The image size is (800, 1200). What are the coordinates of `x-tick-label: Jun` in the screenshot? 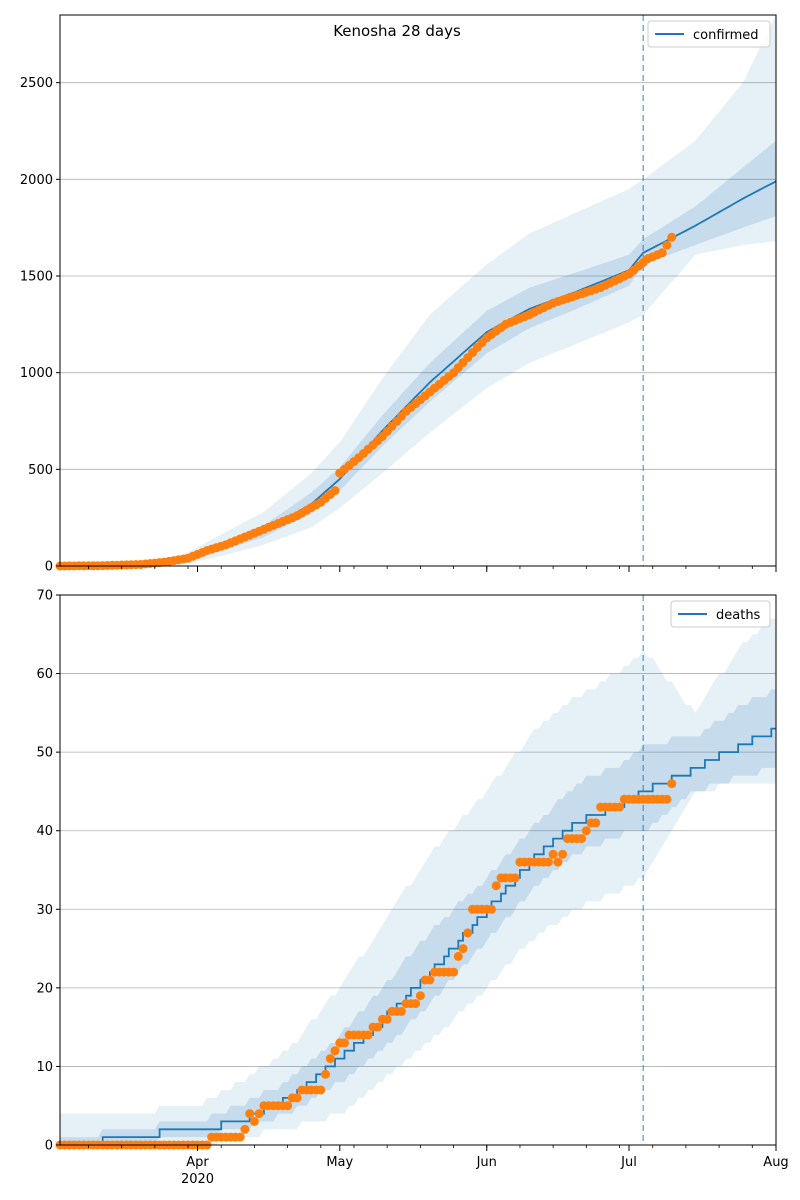 It's located at (486, 1162).